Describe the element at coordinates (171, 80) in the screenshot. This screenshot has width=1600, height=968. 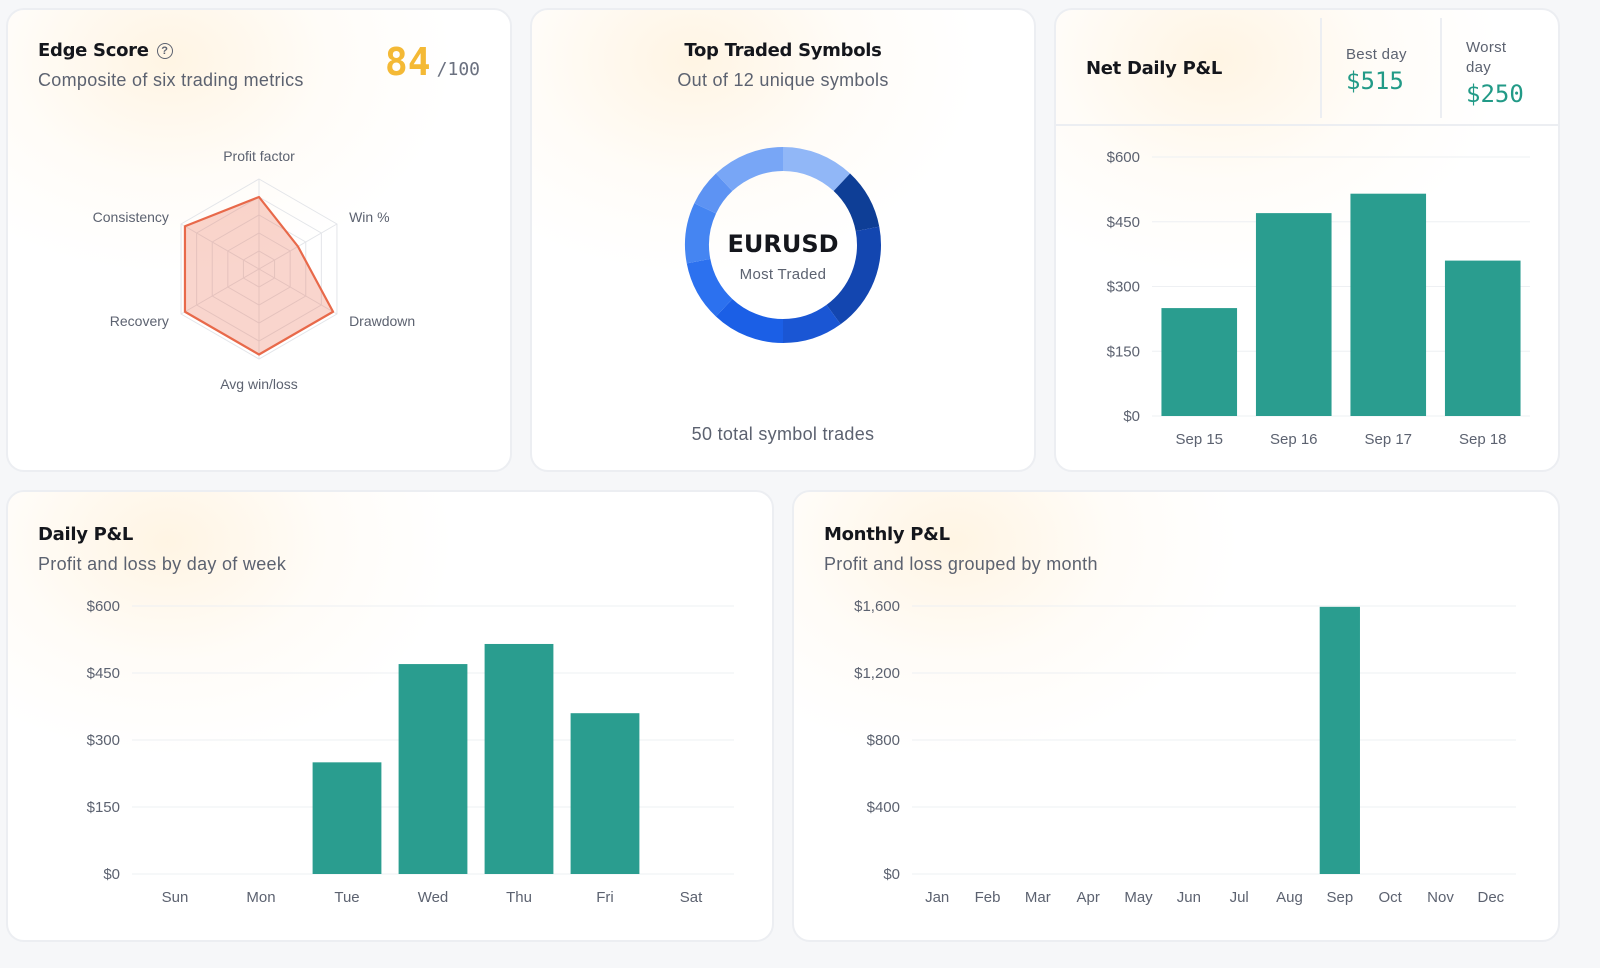
I see `edge-score-subtitle: Composite of six trading metrics` at that location.